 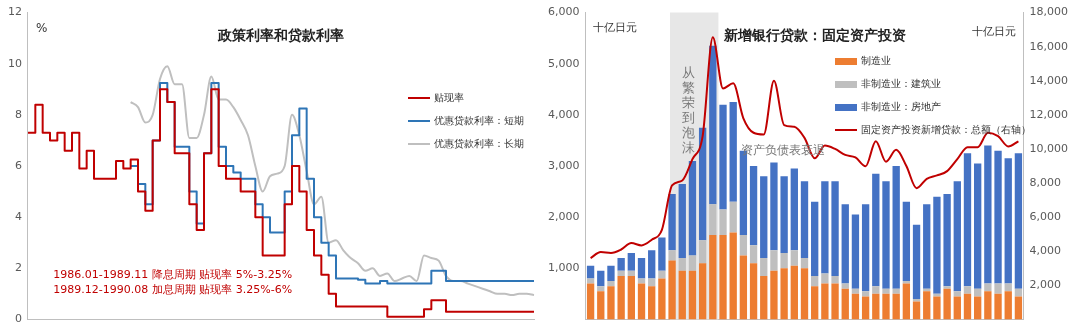 I want to click on y2-tick-label: 14,000, so click(x=1049, y=80).